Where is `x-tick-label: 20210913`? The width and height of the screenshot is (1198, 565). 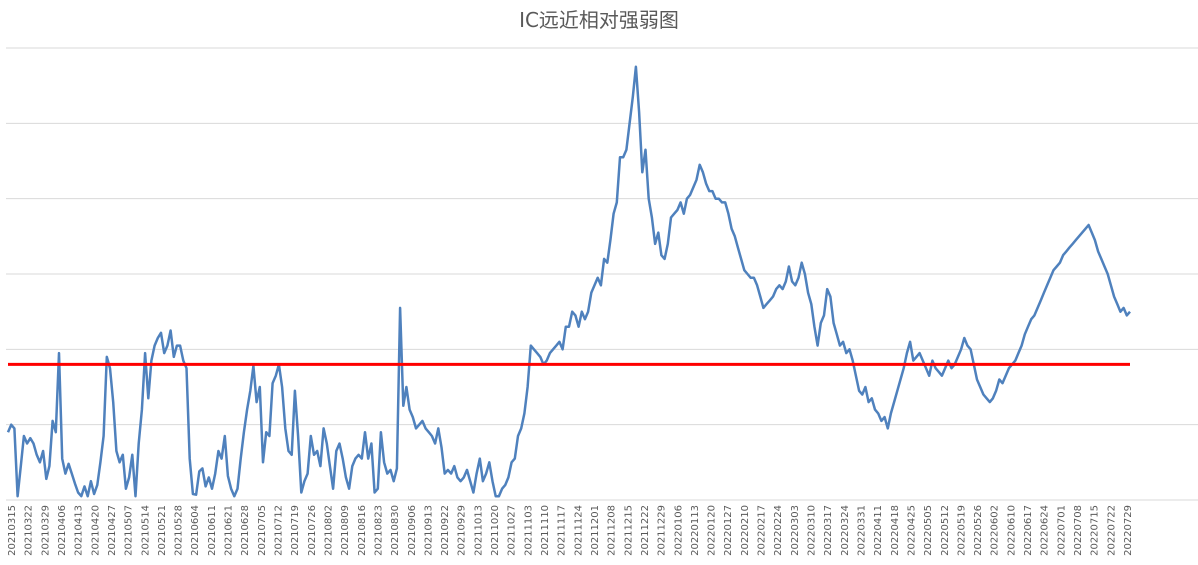
x-tick-label: 20210913 is located at coordinates (428, 530).